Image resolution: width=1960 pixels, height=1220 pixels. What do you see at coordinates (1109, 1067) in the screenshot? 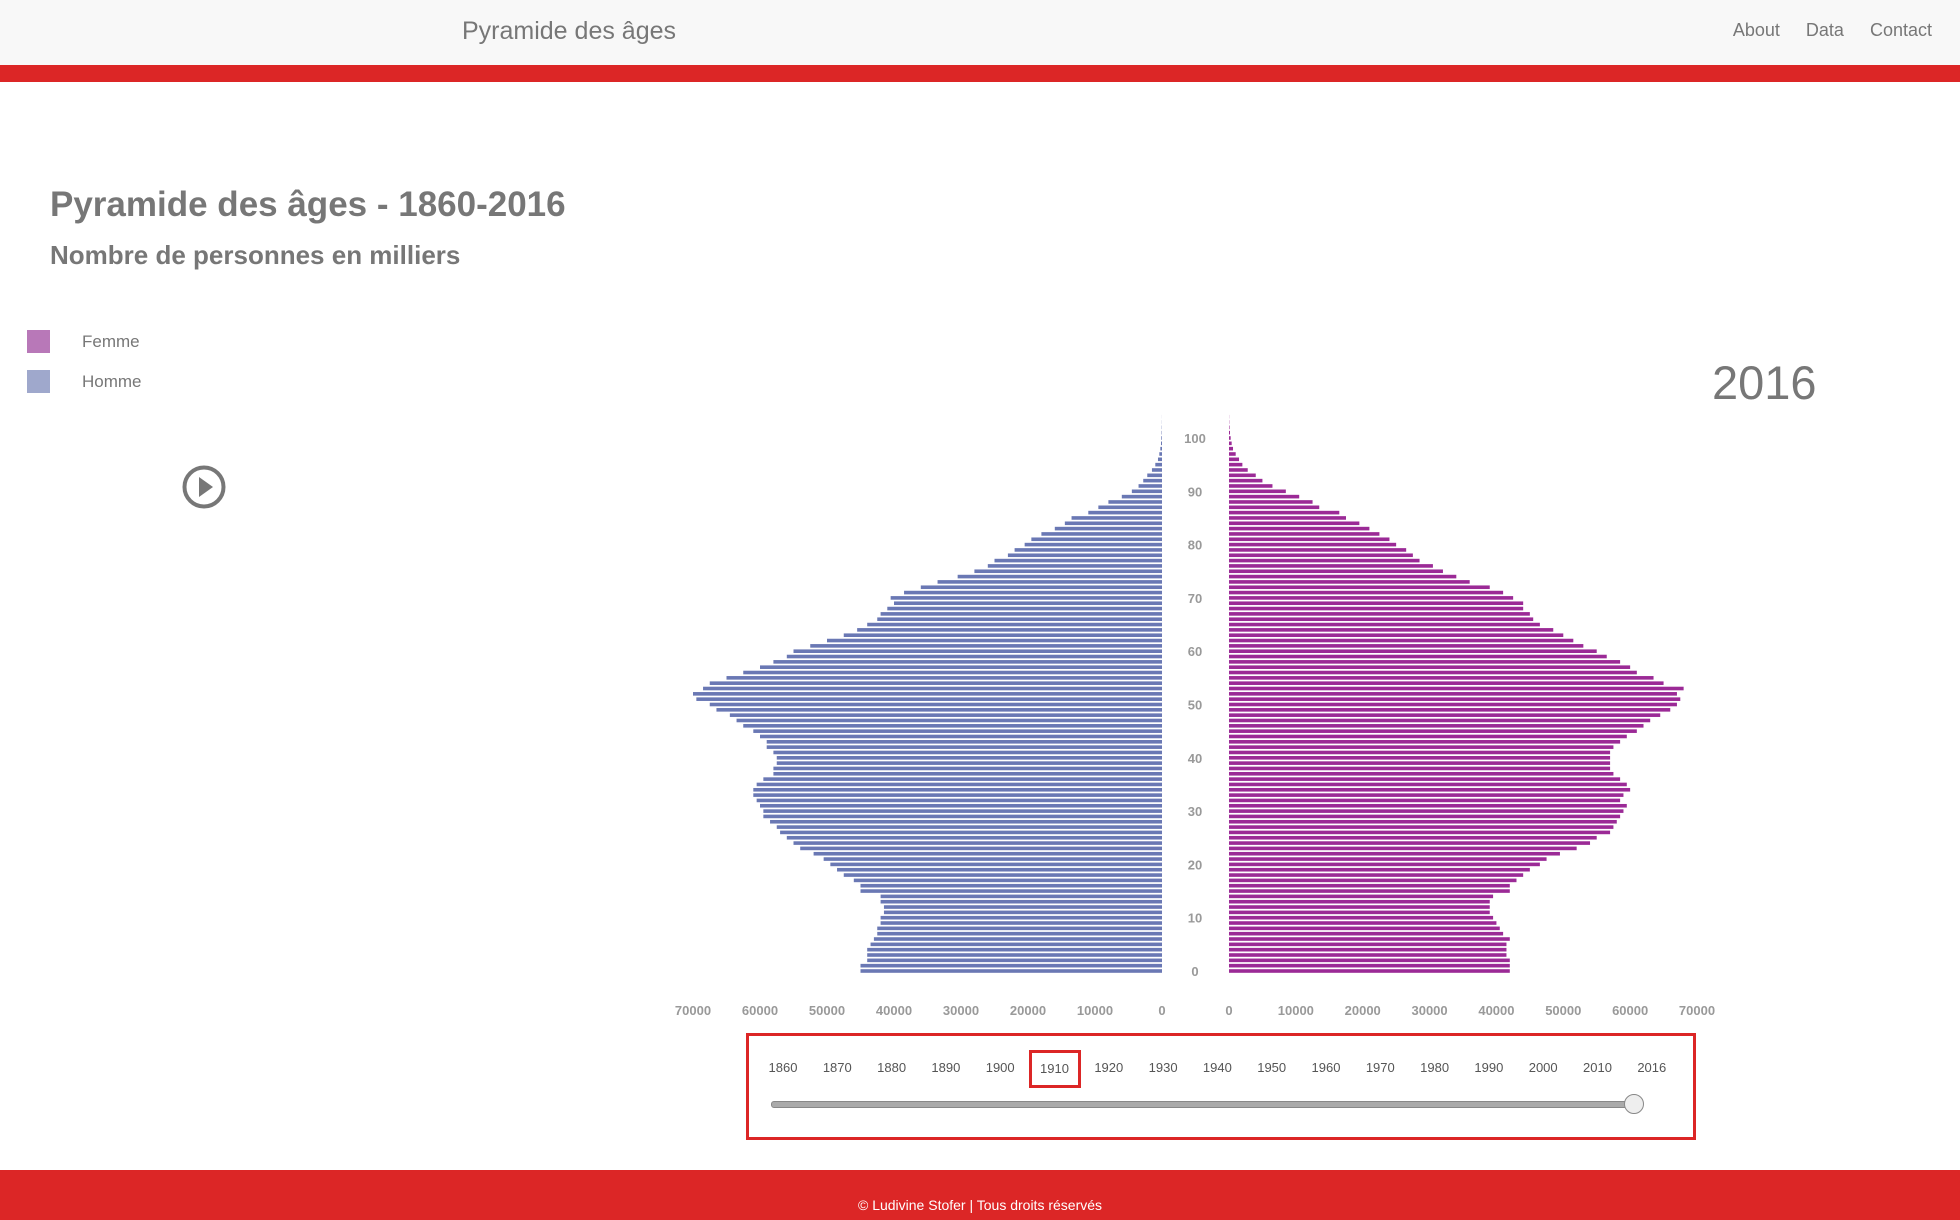
I see `timeline-year-1920: 1920` at bounding box center [1109, 1067].